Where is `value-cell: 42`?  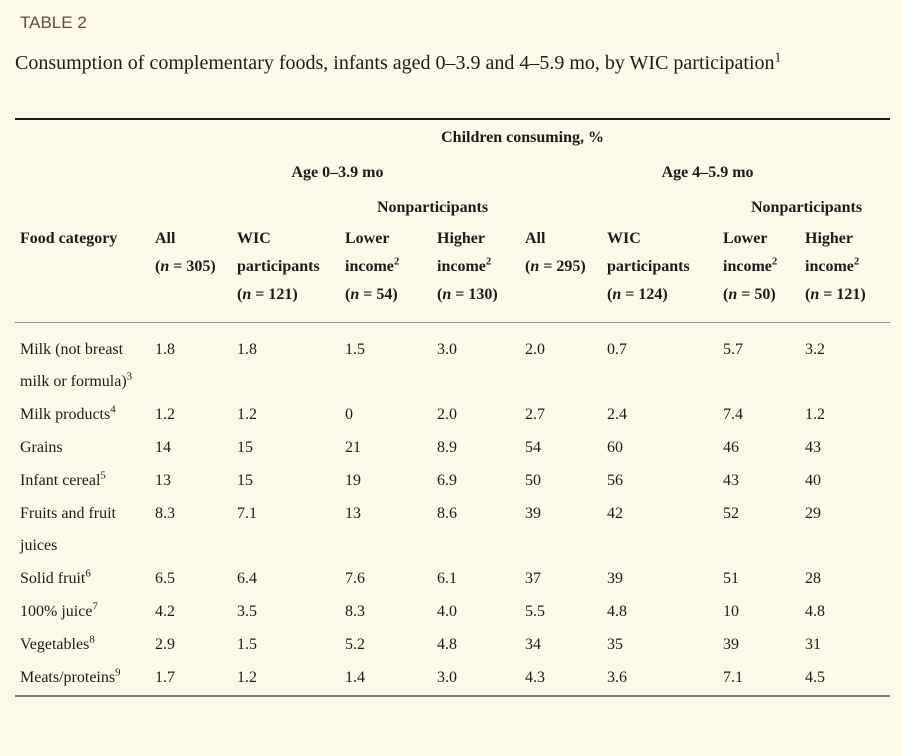
value-cell: 42 is located at coordinates (615, 513).